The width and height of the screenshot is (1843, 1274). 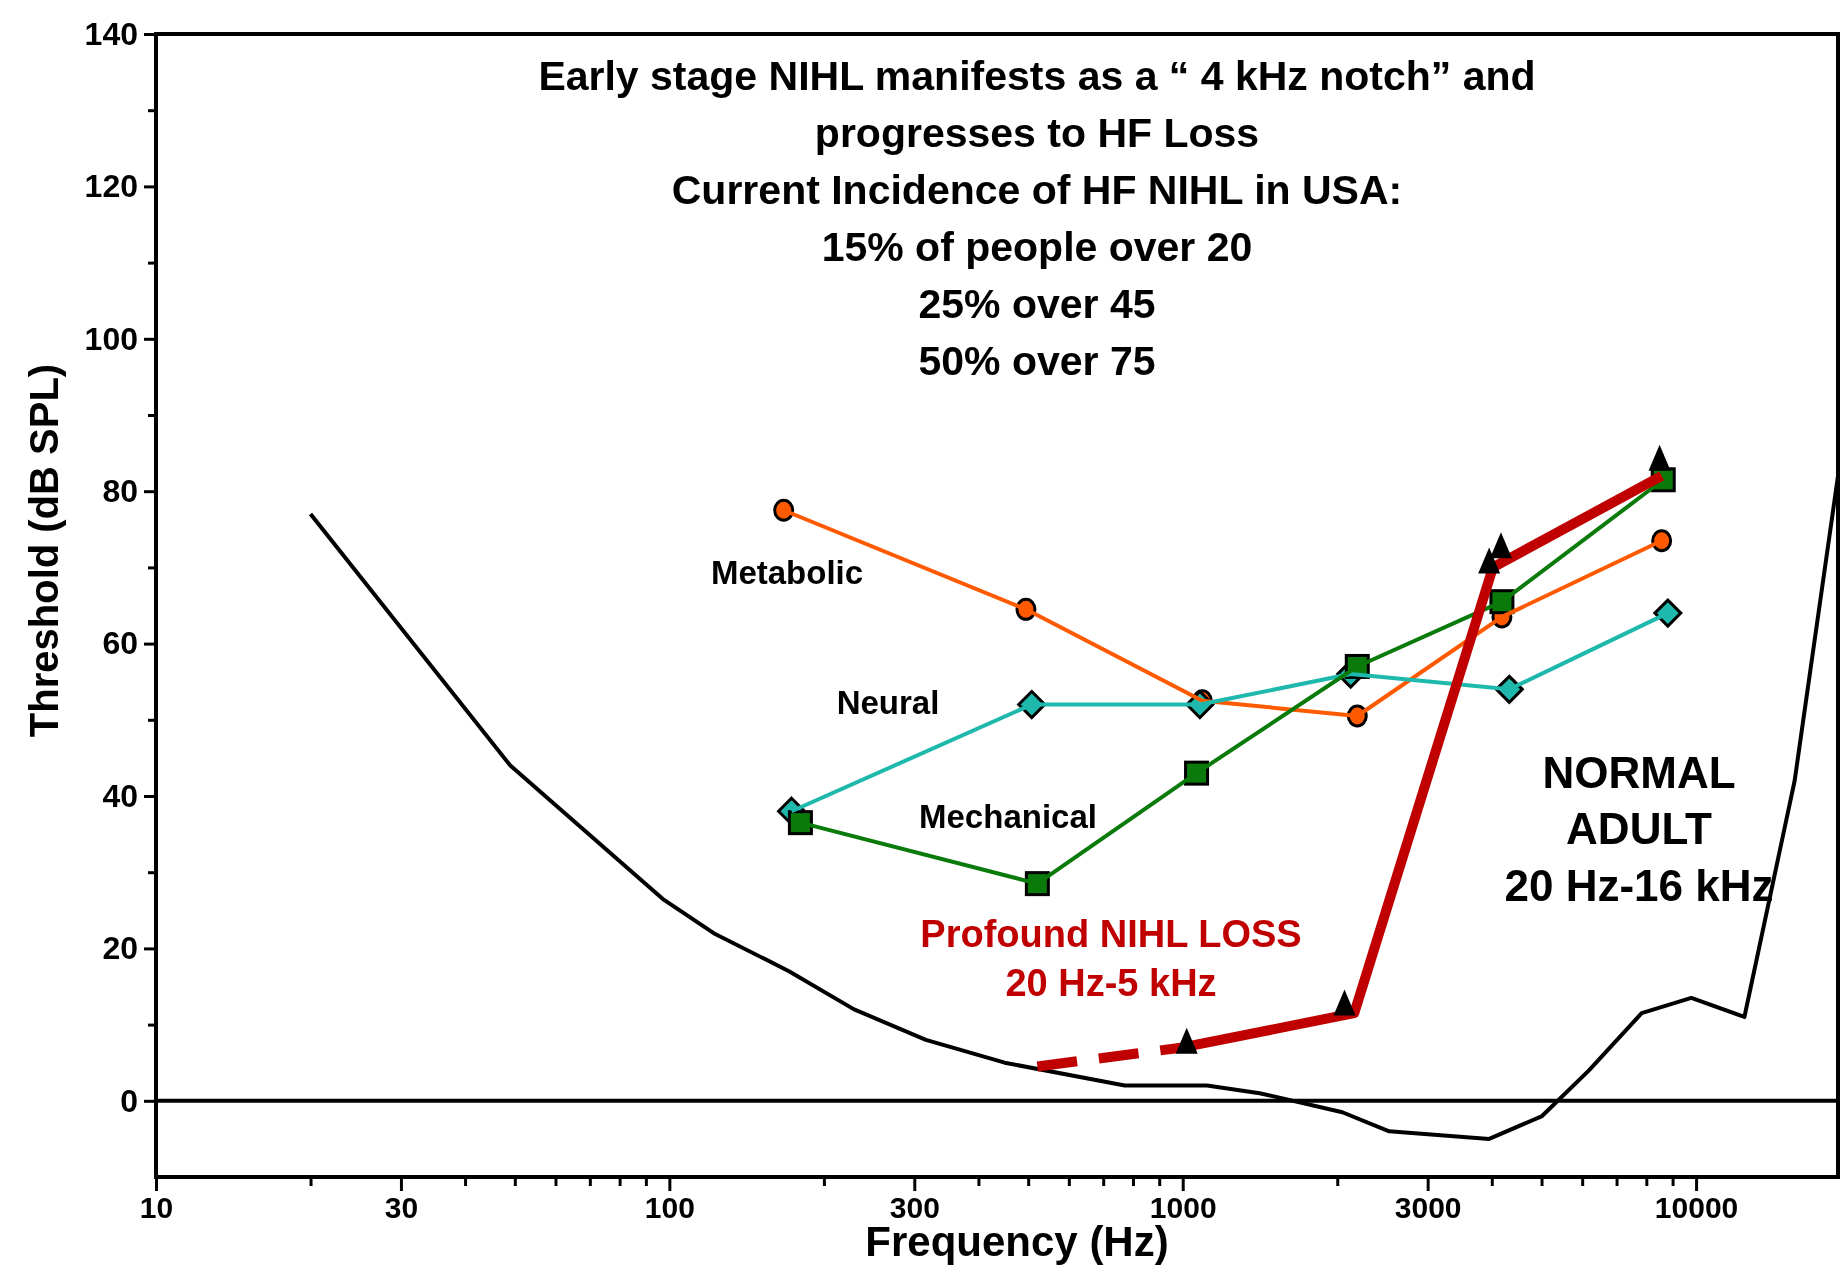 What do you see at coordinates (1428, 1208) in the screenshot?
I see `x-tick-label: 3000` at bounding box center [1428, 1208].